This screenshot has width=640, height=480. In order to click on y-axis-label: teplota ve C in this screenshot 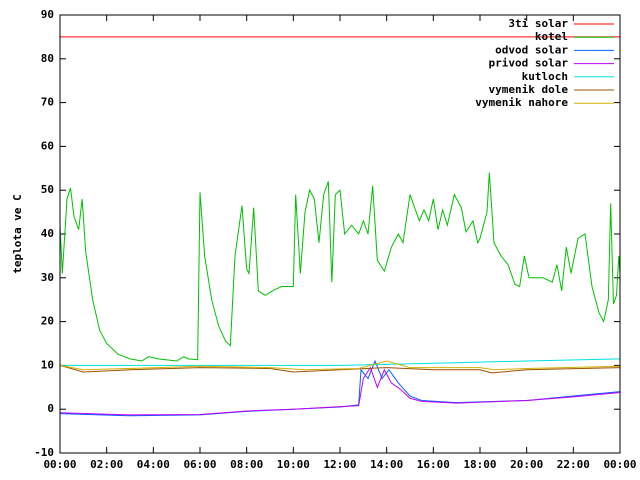, I will do `click(17, 233)`.